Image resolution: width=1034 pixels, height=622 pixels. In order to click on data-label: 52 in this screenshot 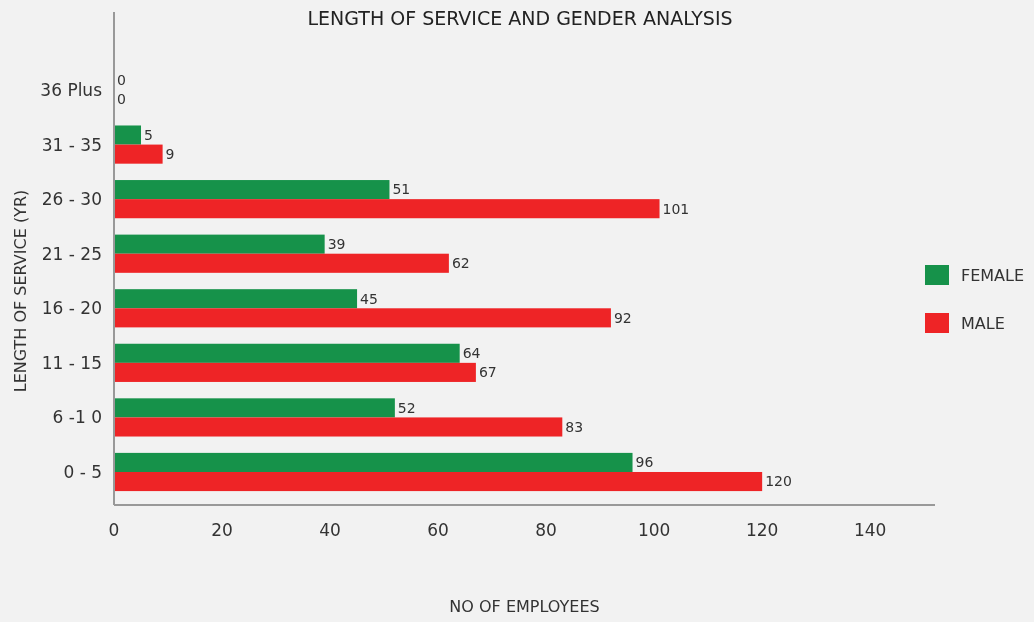, I will do `click(406, 407)`.